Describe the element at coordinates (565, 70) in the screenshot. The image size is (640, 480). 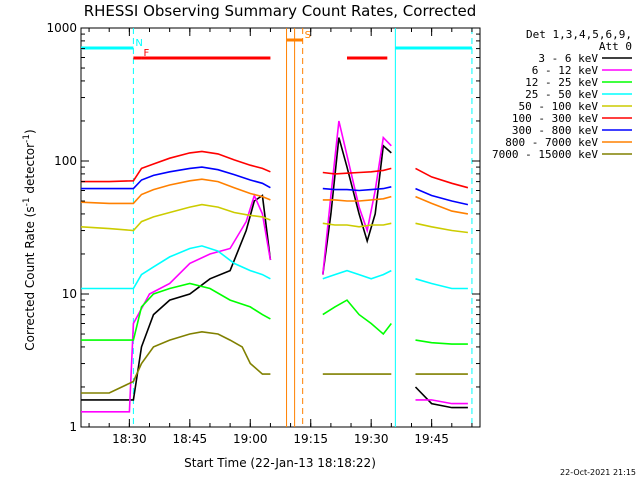
I see `legend-label-1: 6 - 12 keV` at that location.